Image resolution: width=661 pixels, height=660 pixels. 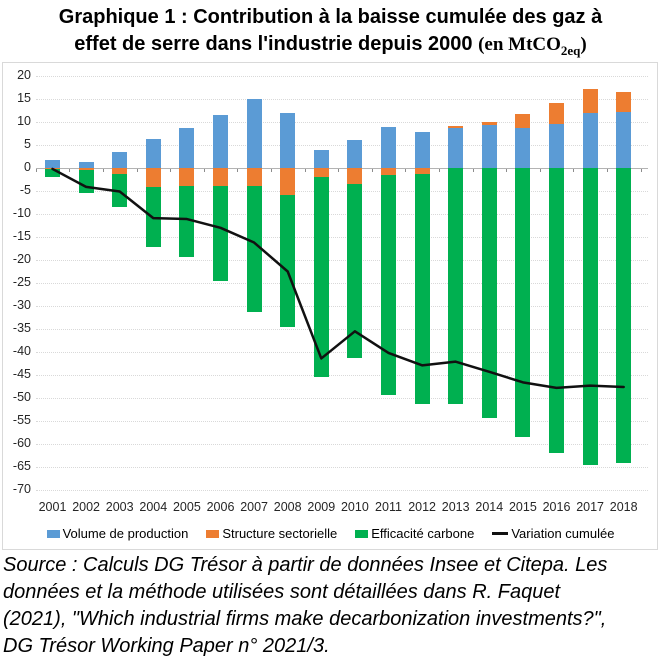 I want to click on bar-segment-volume-de-production-2011, so click(x=388, y=147).